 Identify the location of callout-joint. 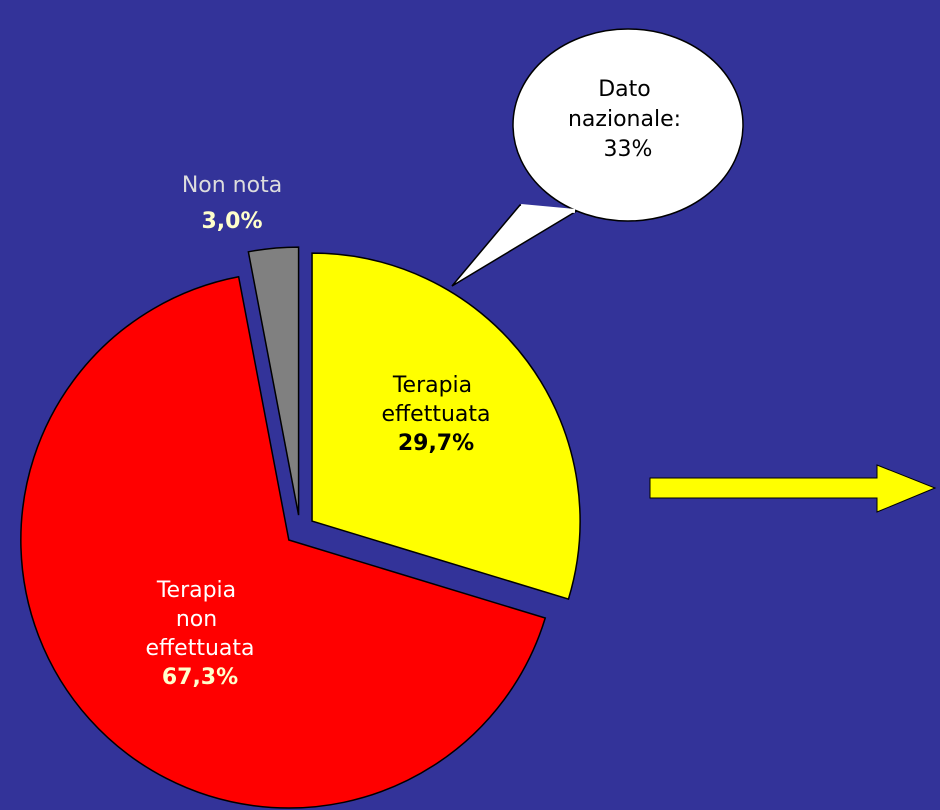
(548, 208).